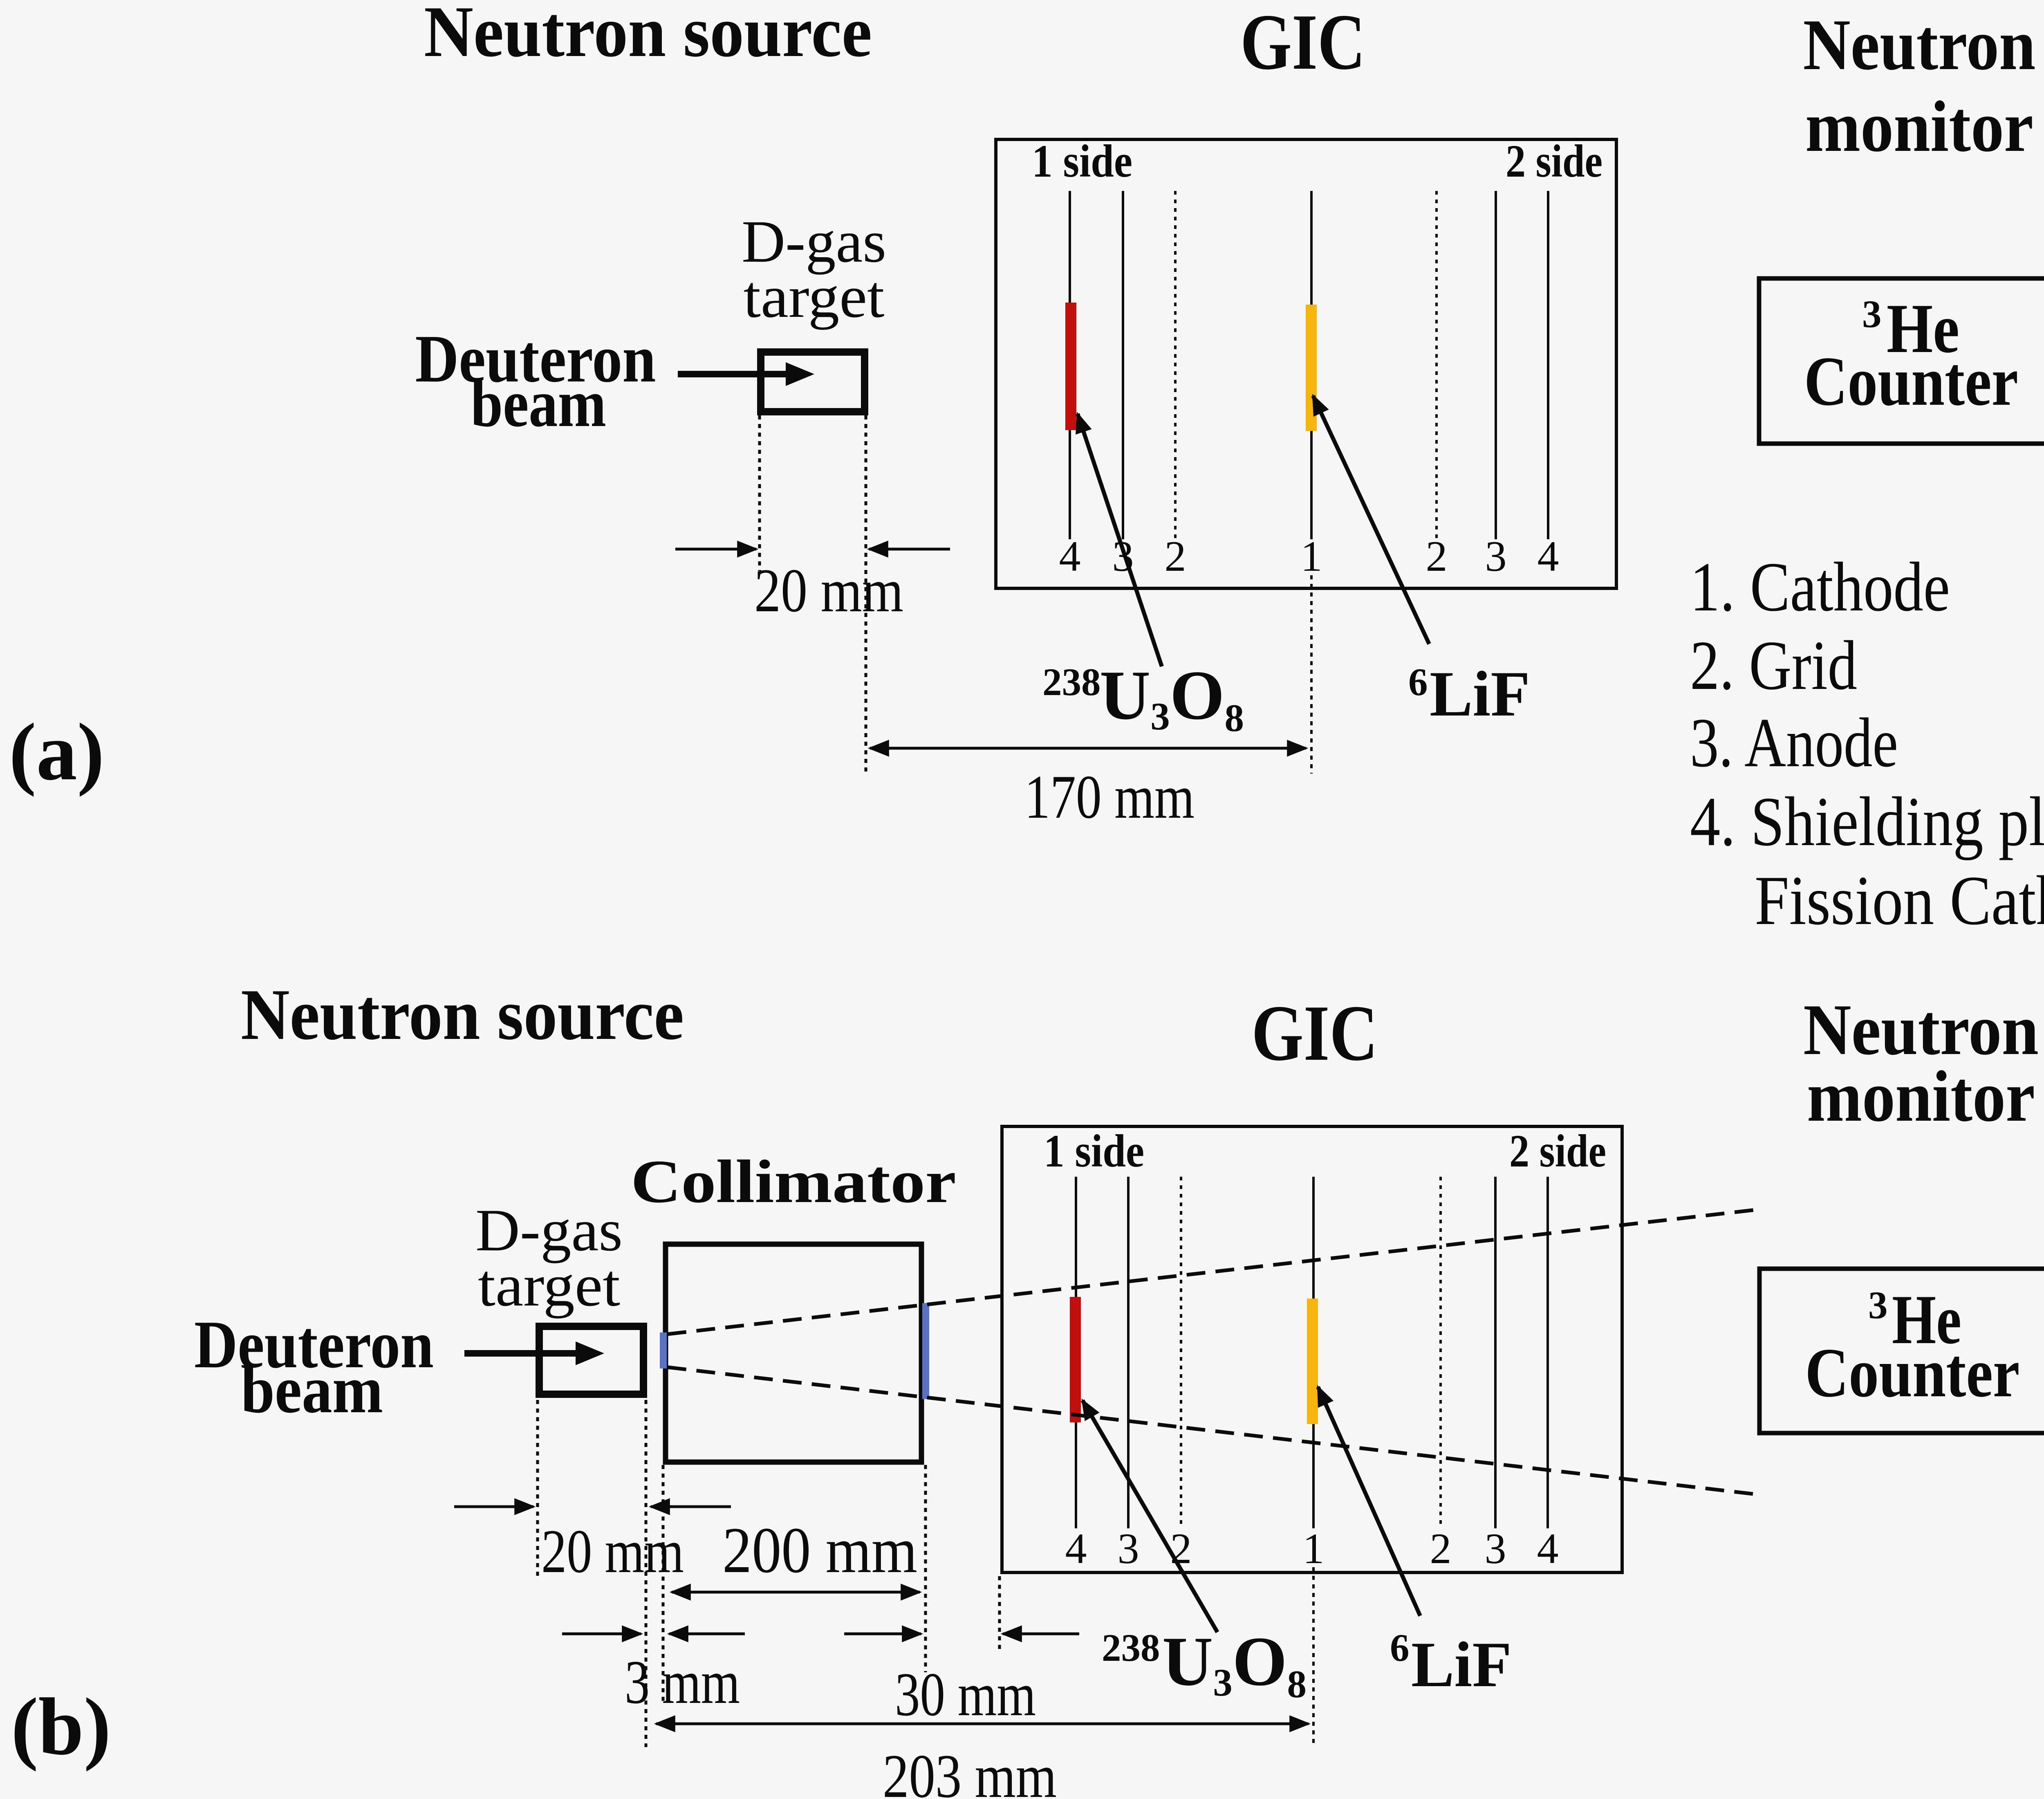 Image resolution: width=2044 pixels, height=1799 pixels. I want to click on svg-text: (a), so click(57, 752).